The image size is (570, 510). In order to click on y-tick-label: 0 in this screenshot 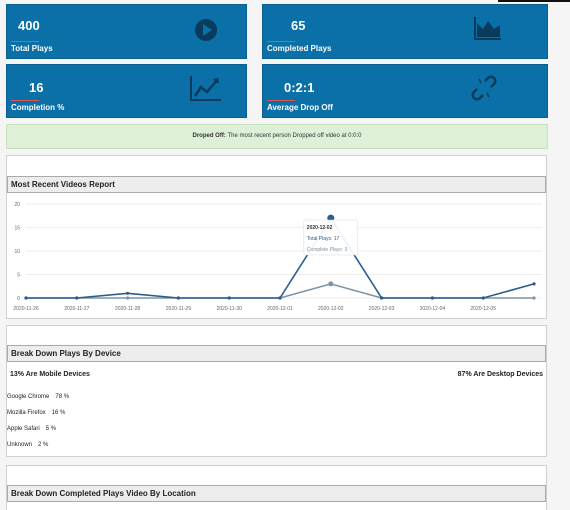, I will do `click(18, 299)`.